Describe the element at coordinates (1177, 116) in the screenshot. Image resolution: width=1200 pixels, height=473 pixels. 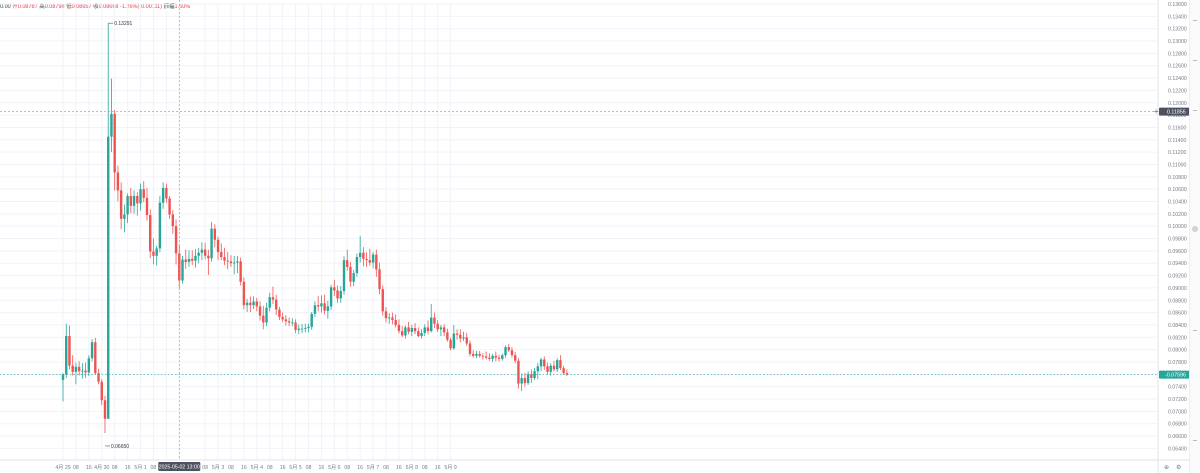
I see `y-tick-label: 0.11800` at that location.